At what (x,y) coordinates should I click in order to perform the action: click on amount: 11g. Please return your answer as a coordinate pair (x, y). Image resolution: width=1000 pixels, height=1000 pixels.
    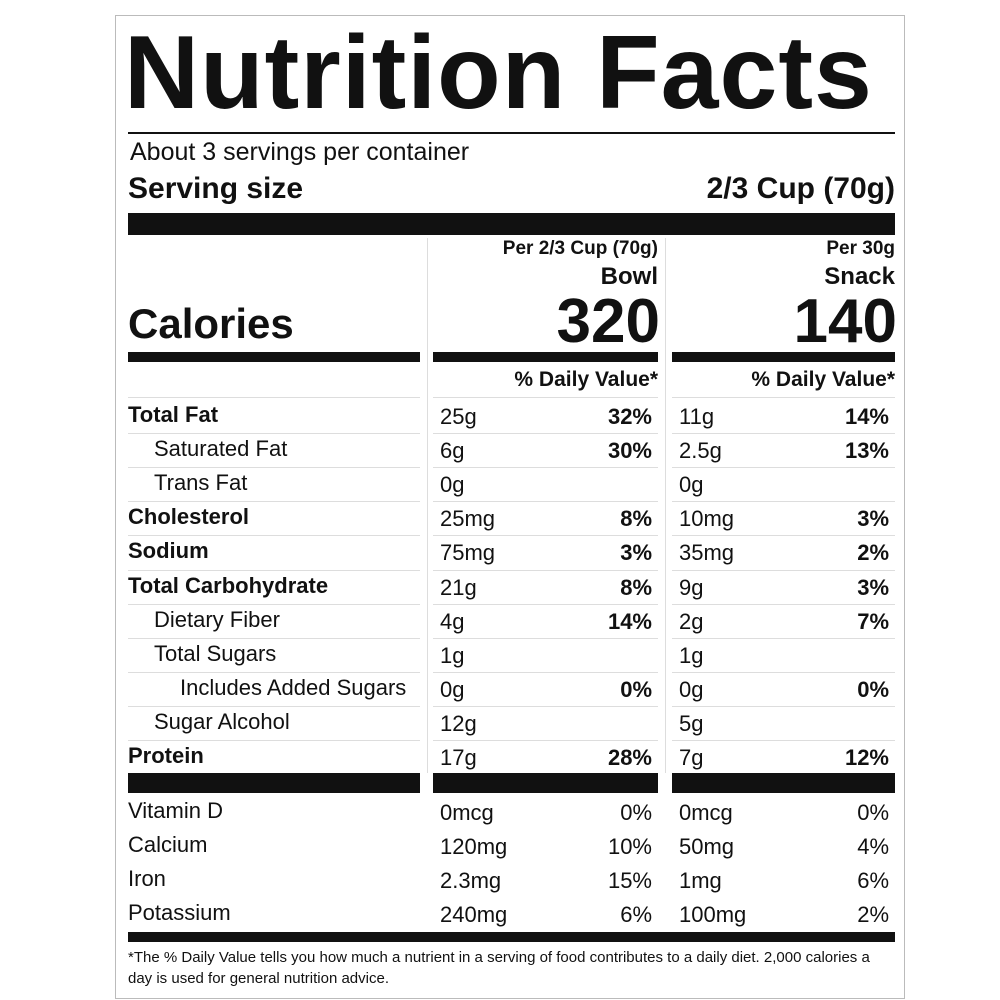
    Looking at the image, I should click on (697, 416).